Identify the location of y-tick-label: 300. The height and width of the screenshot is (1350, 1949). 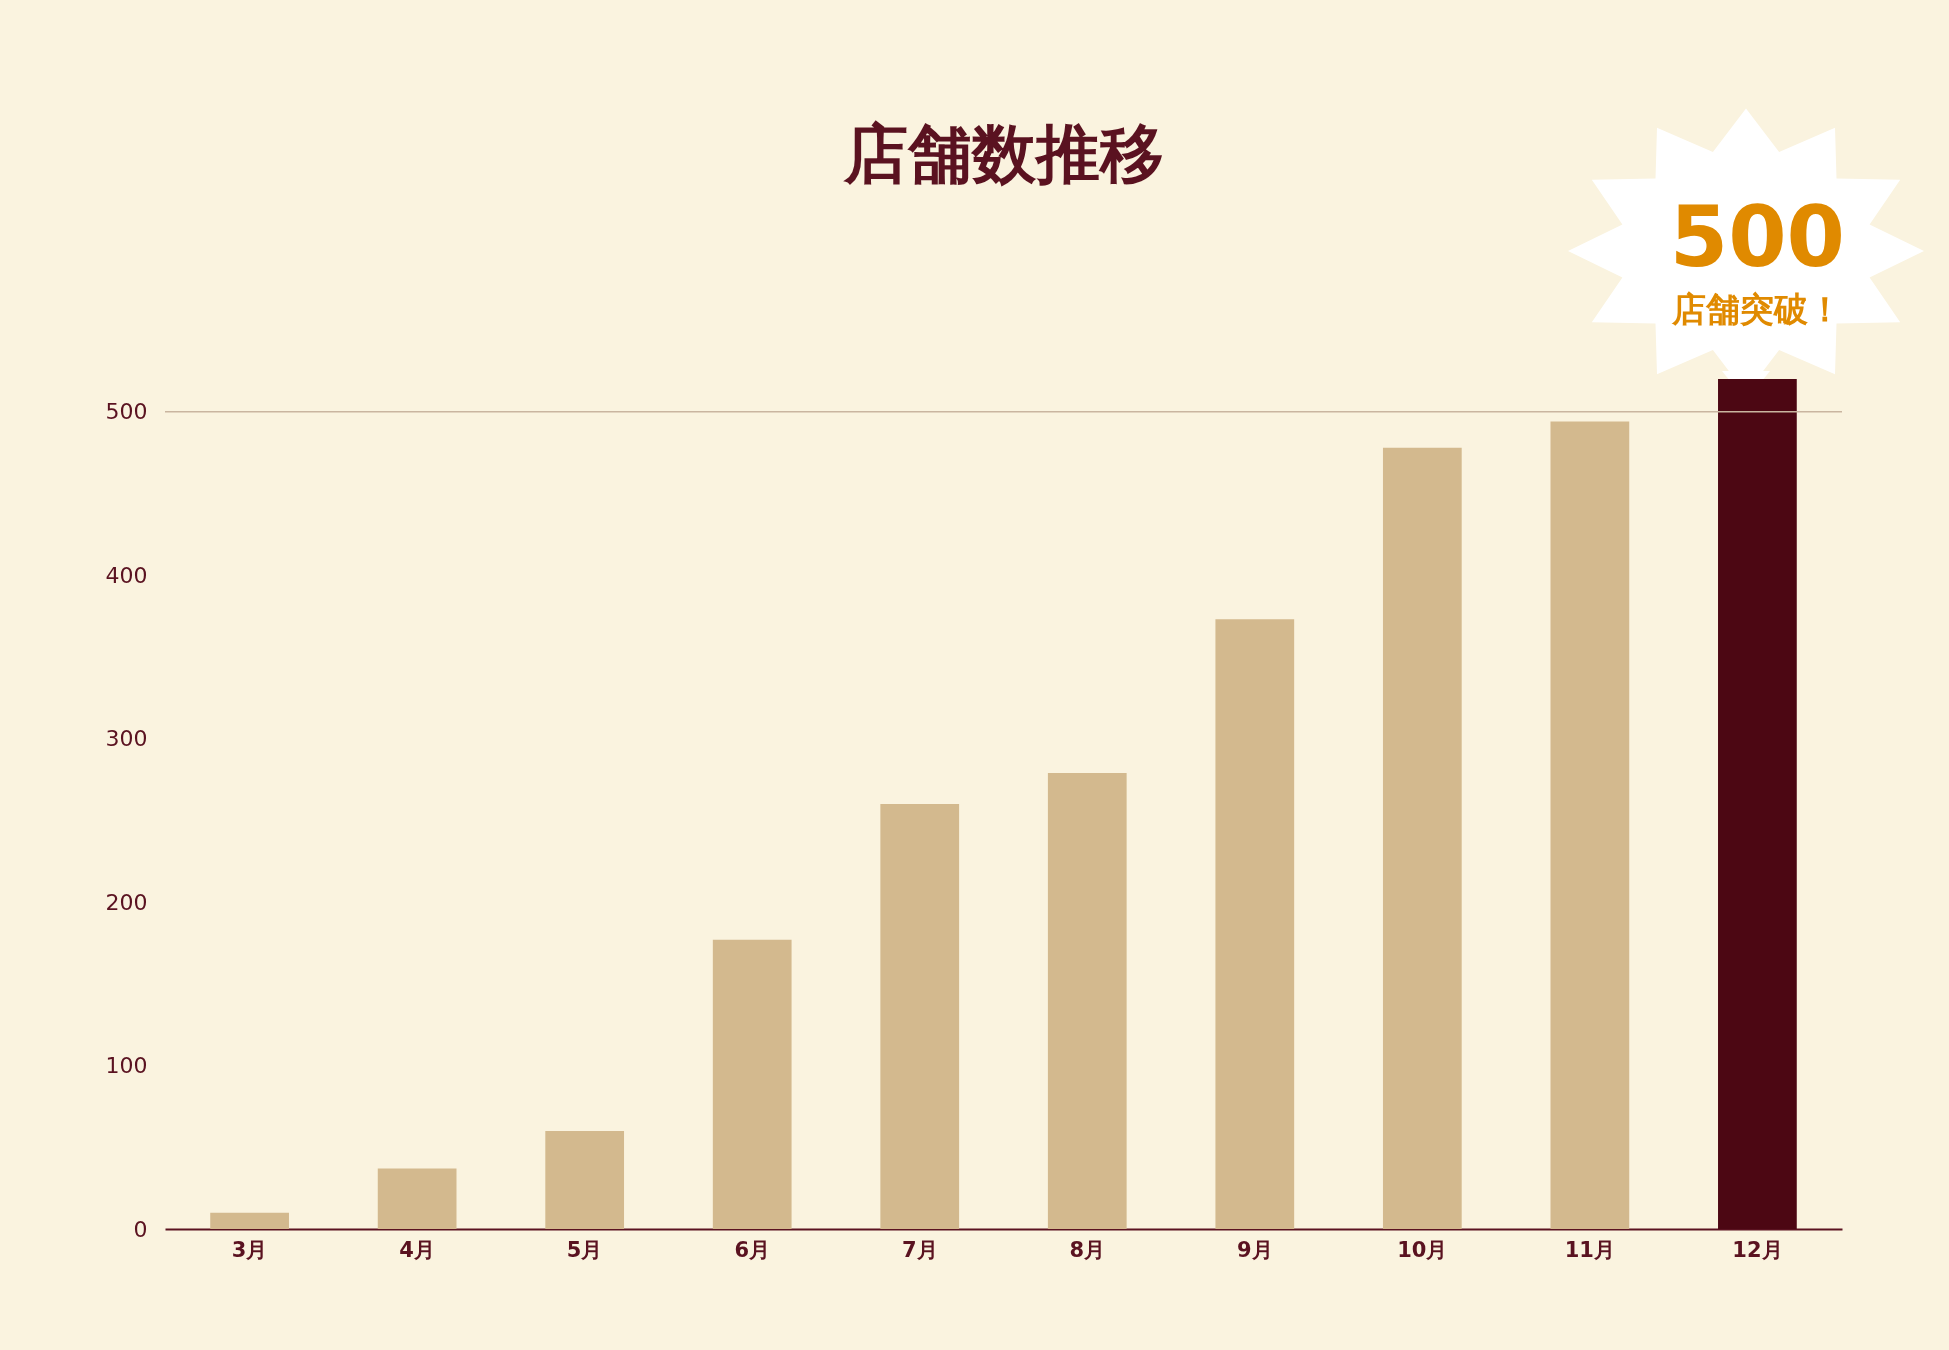
(126, 739).